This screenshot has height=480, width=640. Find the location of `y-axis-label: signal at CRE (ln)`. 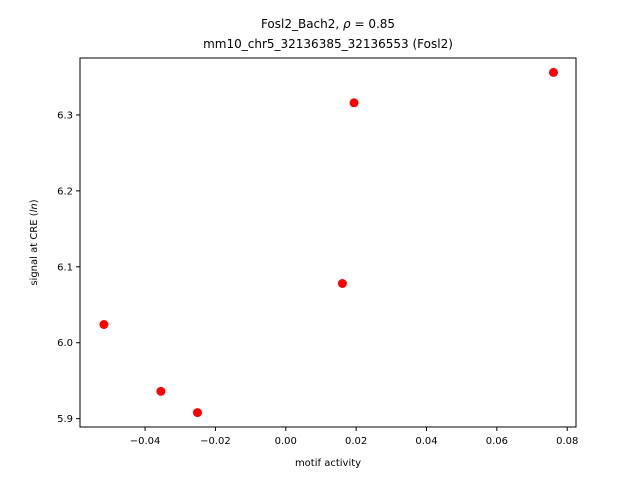

y-axis-label: signal at CRE (ln) is located at coordinates (34, 242).